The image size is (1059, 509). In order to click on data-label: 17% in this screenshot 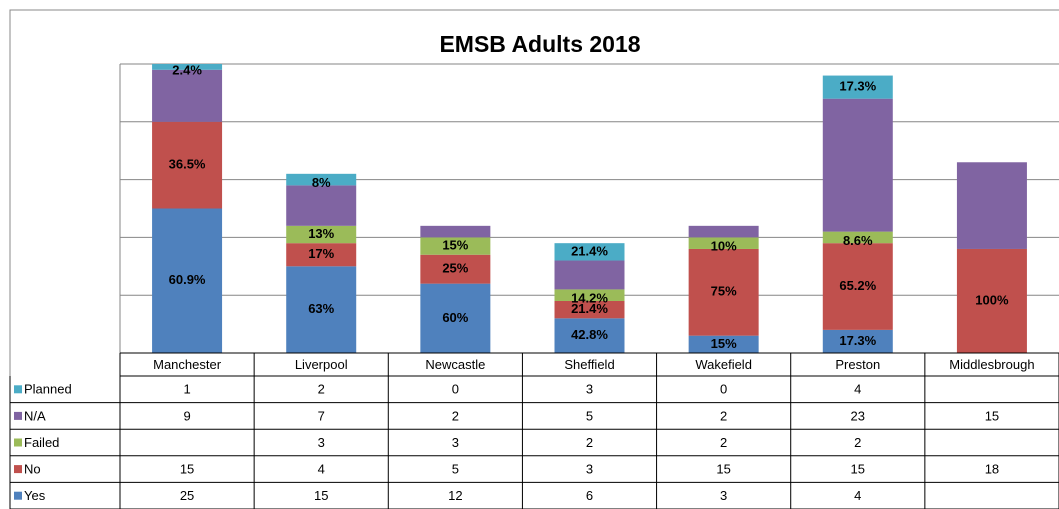, I will do `click(321, 253)`.